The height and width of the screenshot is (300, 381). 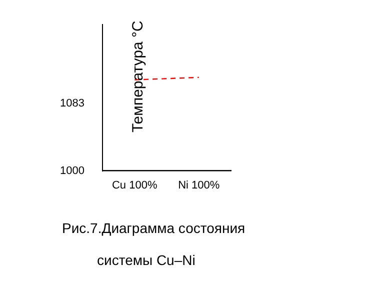 I want to click on y-tick-label: 1083, so click(x=72, y=103).